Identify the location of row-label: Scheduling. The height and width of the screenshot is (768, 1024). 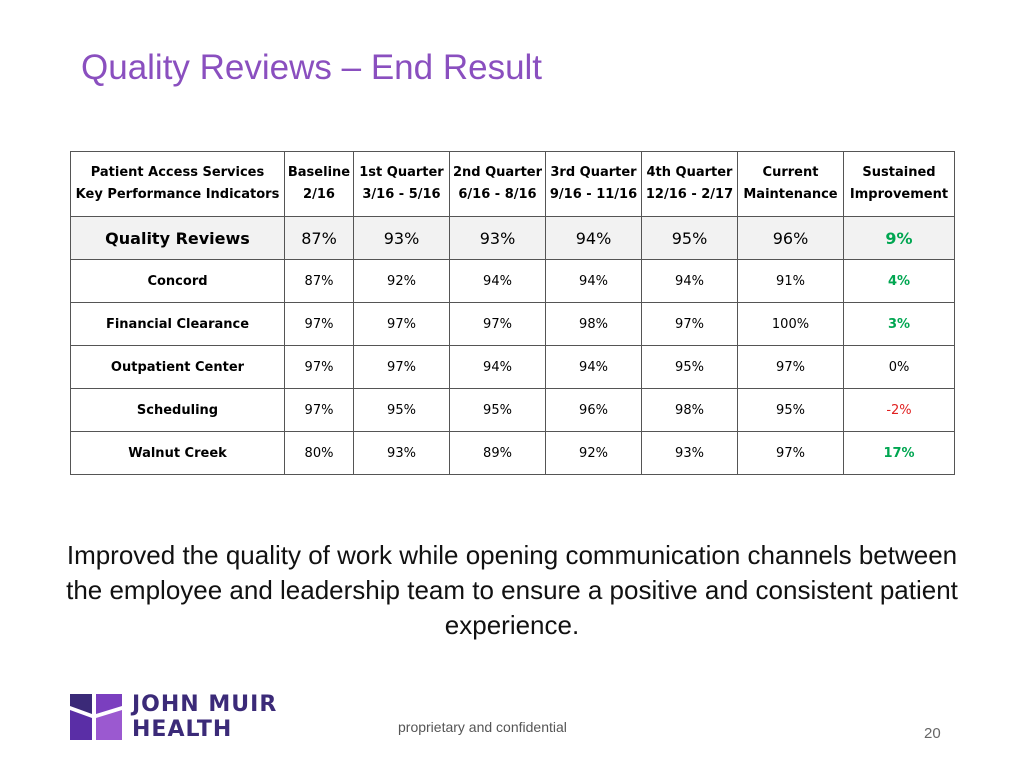
(177, 410).